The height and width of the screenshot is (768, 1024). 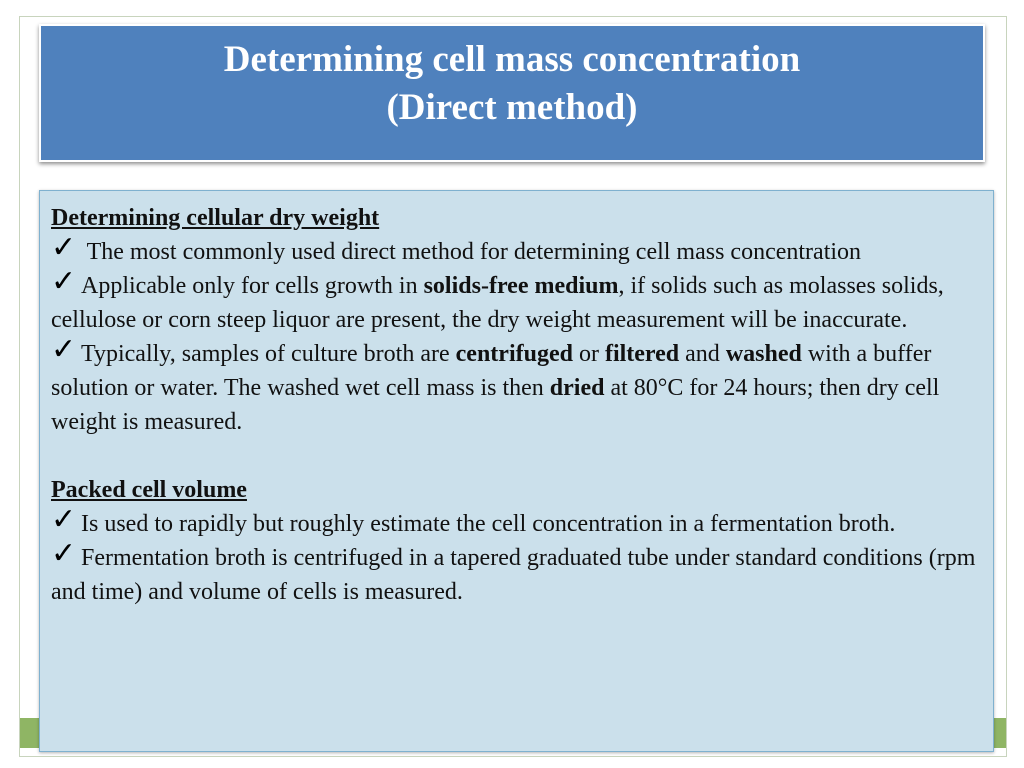 What do you see at coordinates (702, 354) in the screenshot?
I see `bullet-text: and` at bounding box center [702, 354].